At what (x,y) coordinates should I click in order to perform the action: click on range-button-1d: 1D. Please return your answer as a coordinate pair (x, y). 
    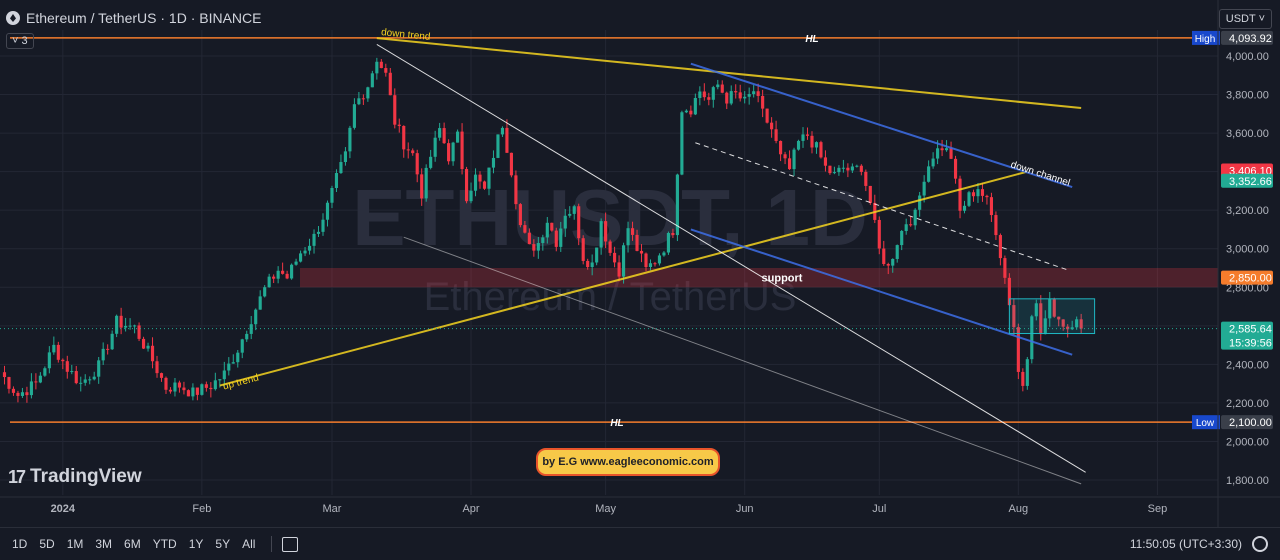
    Looking at the image, I should click on (20, 544).